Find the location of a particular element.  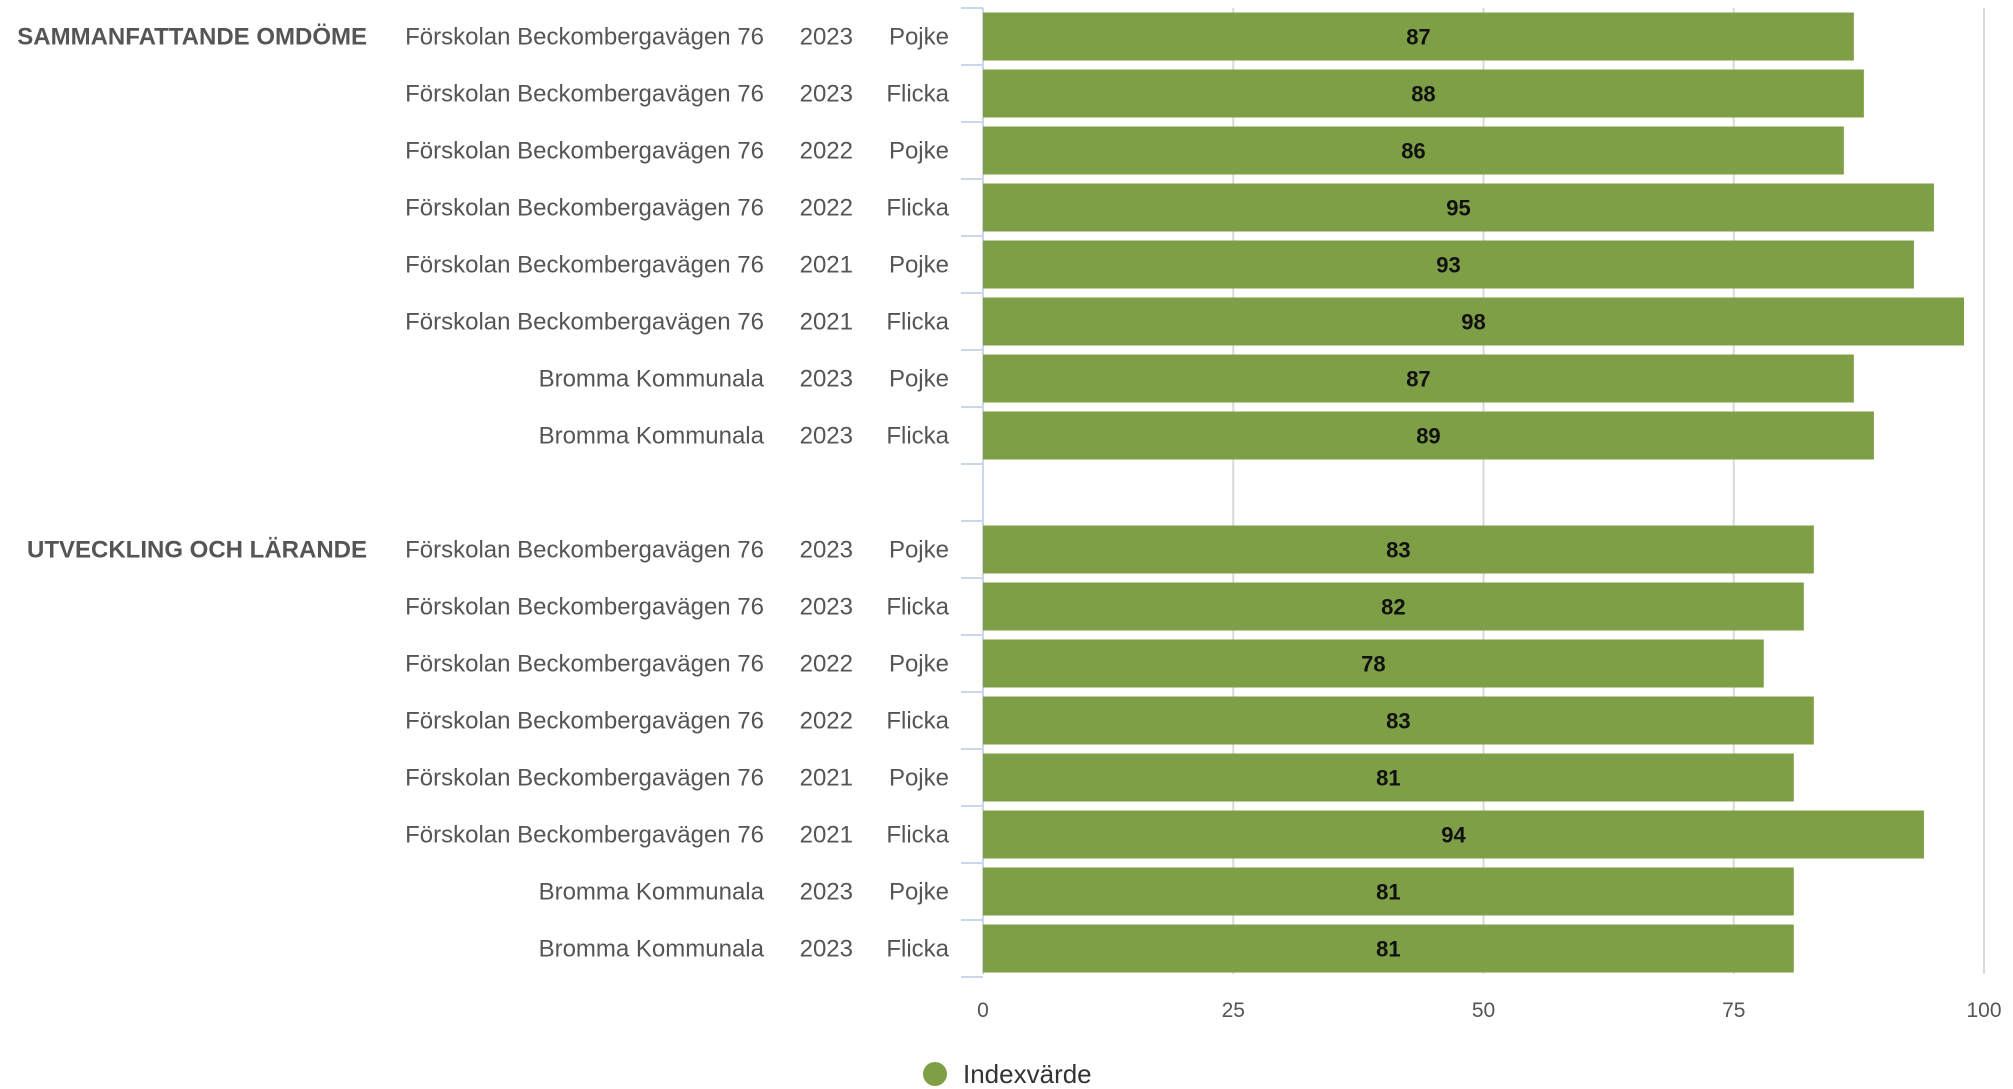

x-tick-label: 25 is located at coordinates (1233, 1010).